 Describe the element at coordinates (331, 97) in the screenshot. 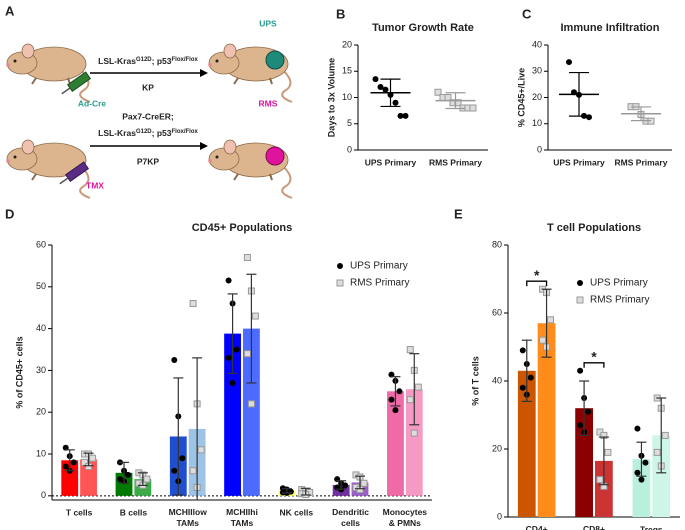

I see `y-axis-label: Days to 3x Volume` at that location.